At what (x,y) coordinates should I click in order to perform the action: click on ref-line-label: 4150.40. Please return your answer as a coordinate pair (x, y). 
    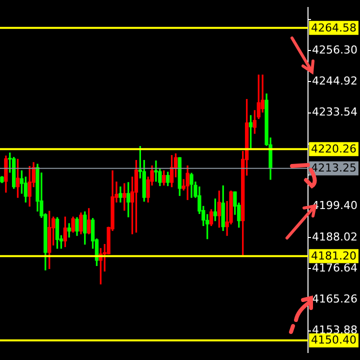
    Looking at the image, I should click on (333, 340).